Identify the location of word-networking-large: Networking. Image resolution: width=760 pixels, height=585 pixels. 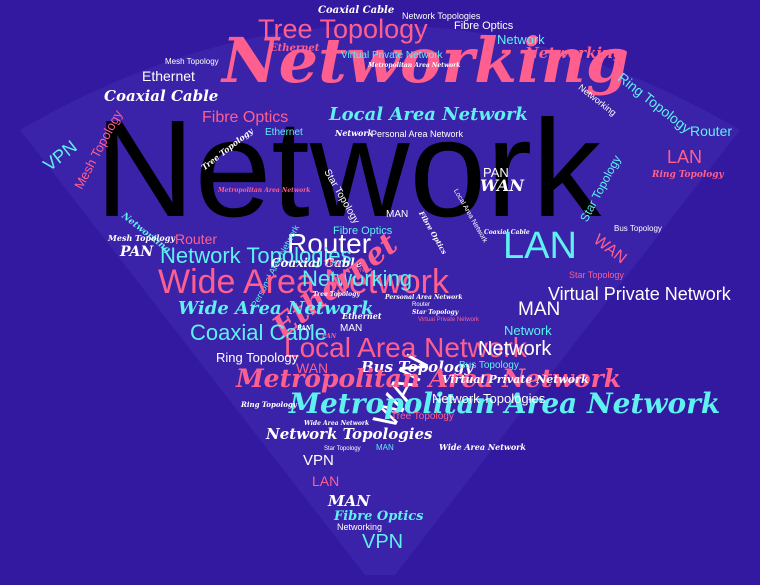
(426, 60).